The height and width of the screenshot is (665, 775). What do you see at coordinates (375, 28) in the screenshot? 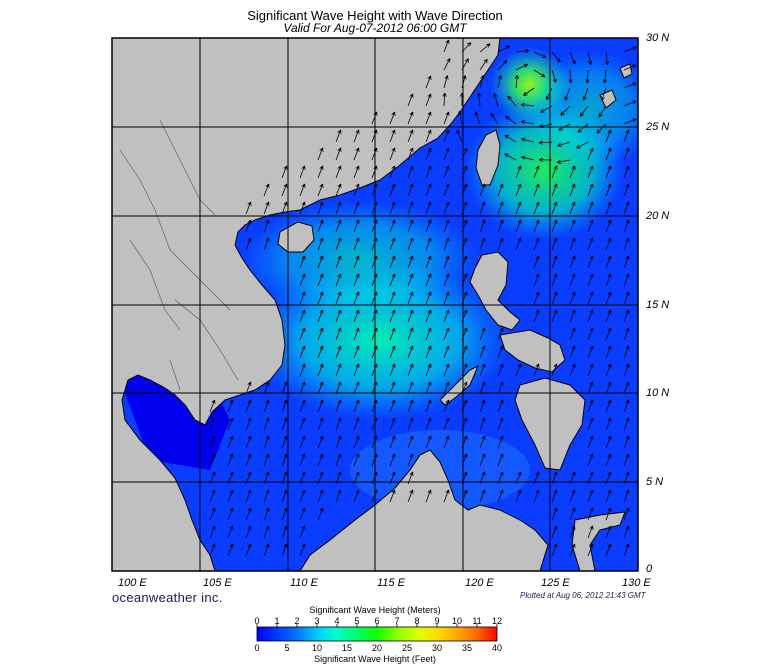
I see `map-subtitle: Valid For Aug-07-2012 06:00 GMT` at bounding box center [375, 28].